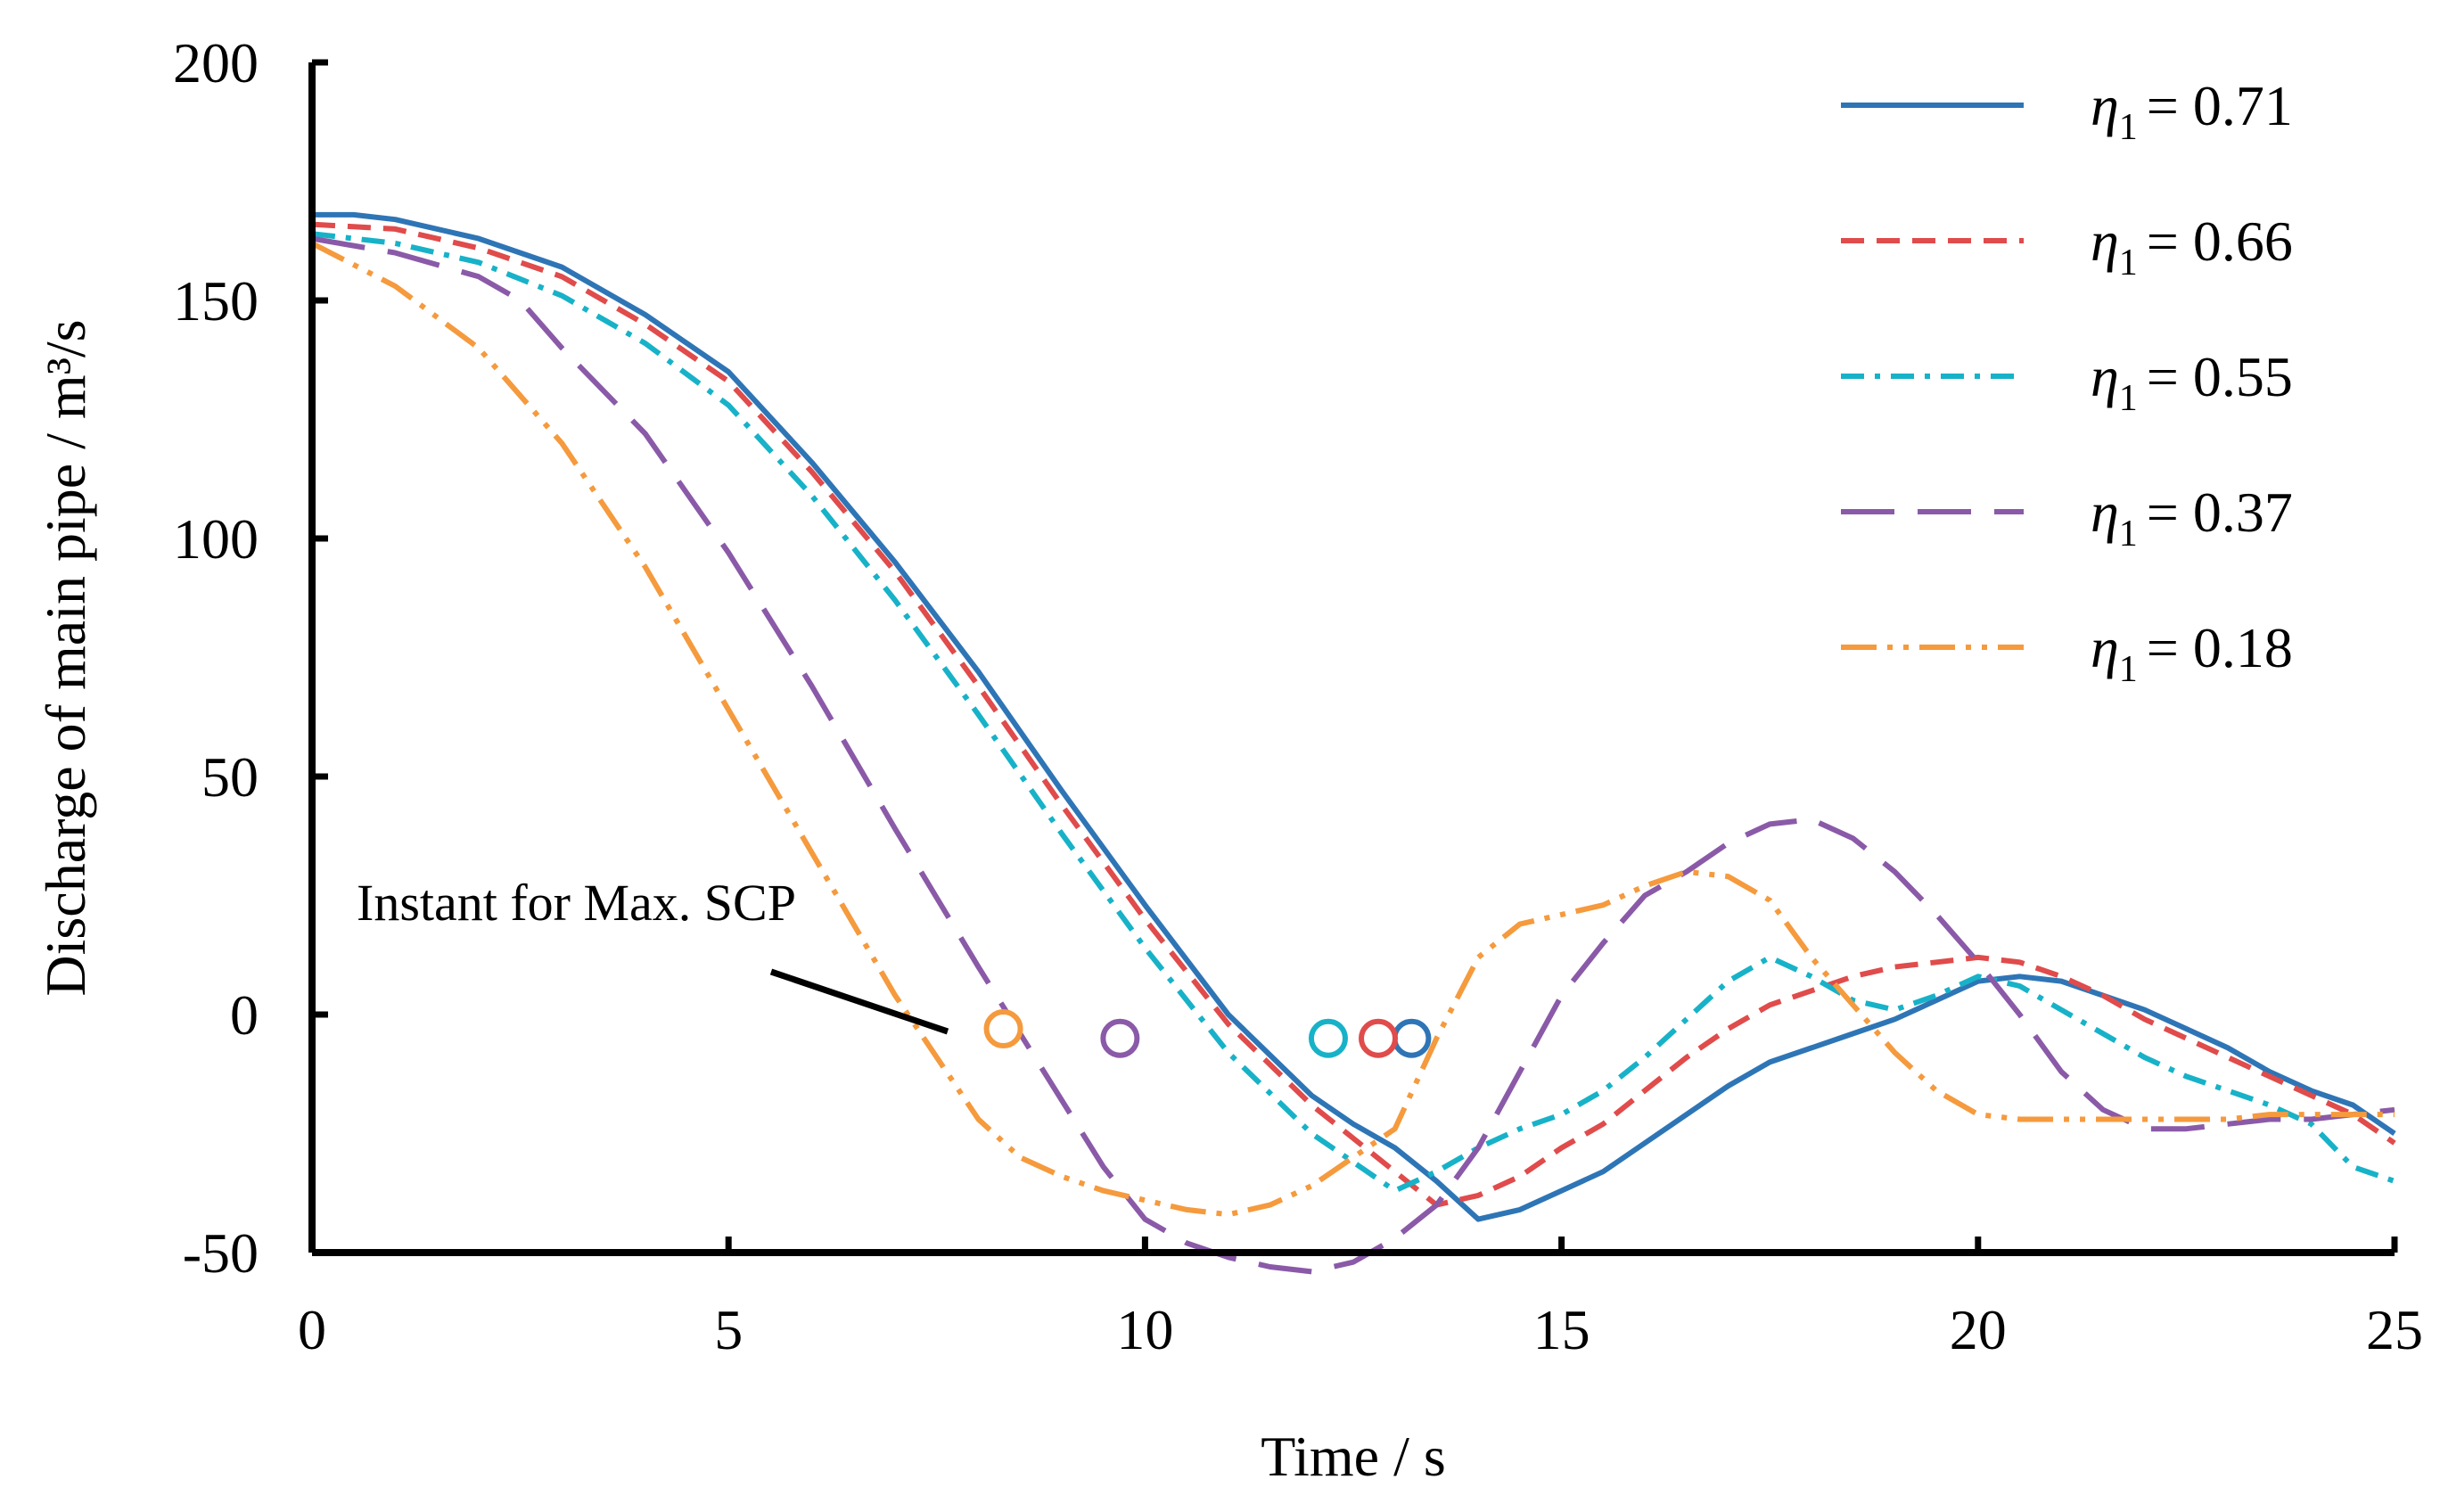 This screenshot has height=1512, width=2440. What do you see at coordinates (1144, 1329) in the screenshot?
I see `x-tick-label: 10` at bounding box center [1144, 1329].